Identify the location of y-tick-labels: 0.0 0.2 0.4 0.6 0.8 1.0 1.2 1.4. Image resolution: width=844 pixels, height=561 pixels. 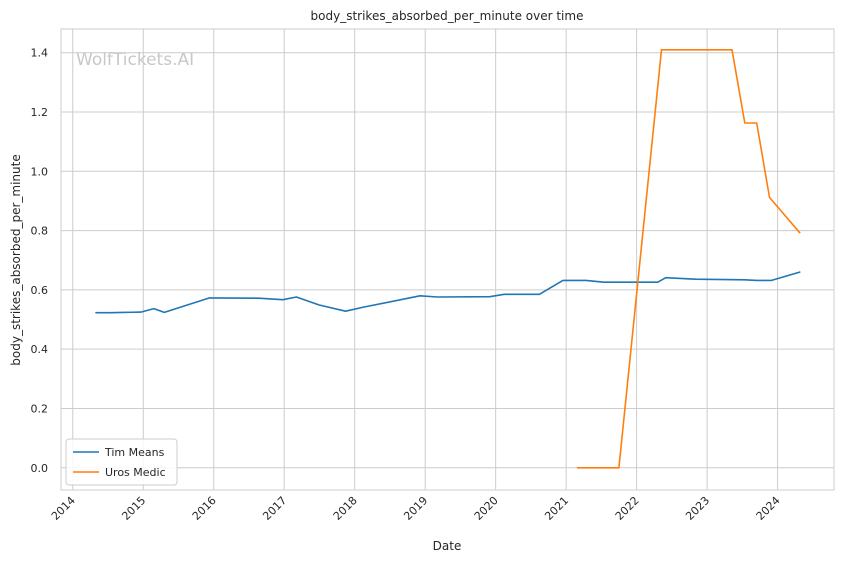
(40, 261).